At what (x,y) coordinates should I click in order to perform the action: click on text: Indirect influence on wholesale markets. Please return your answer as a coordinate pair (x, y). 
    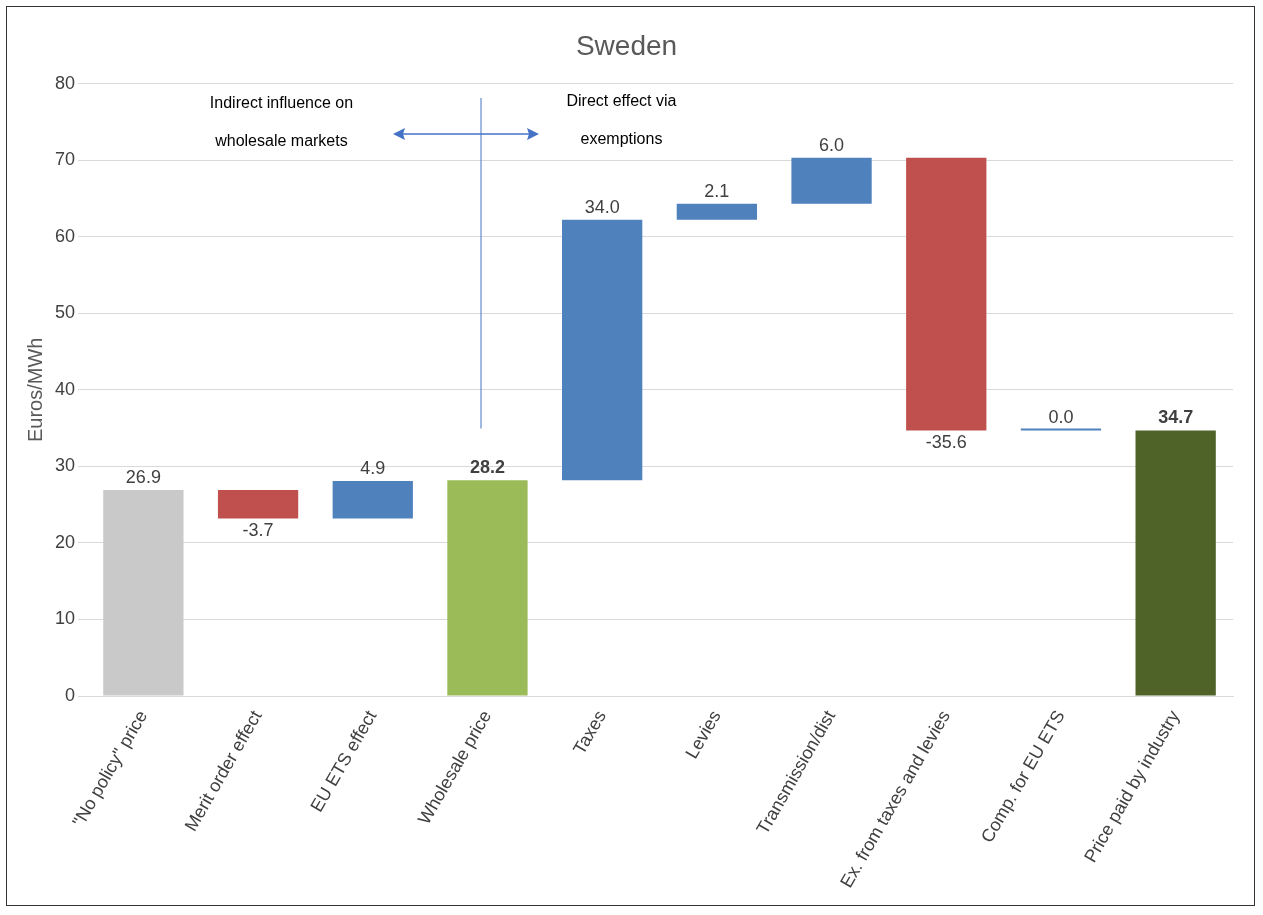
    Looking at the image, I should click on (281, 122).